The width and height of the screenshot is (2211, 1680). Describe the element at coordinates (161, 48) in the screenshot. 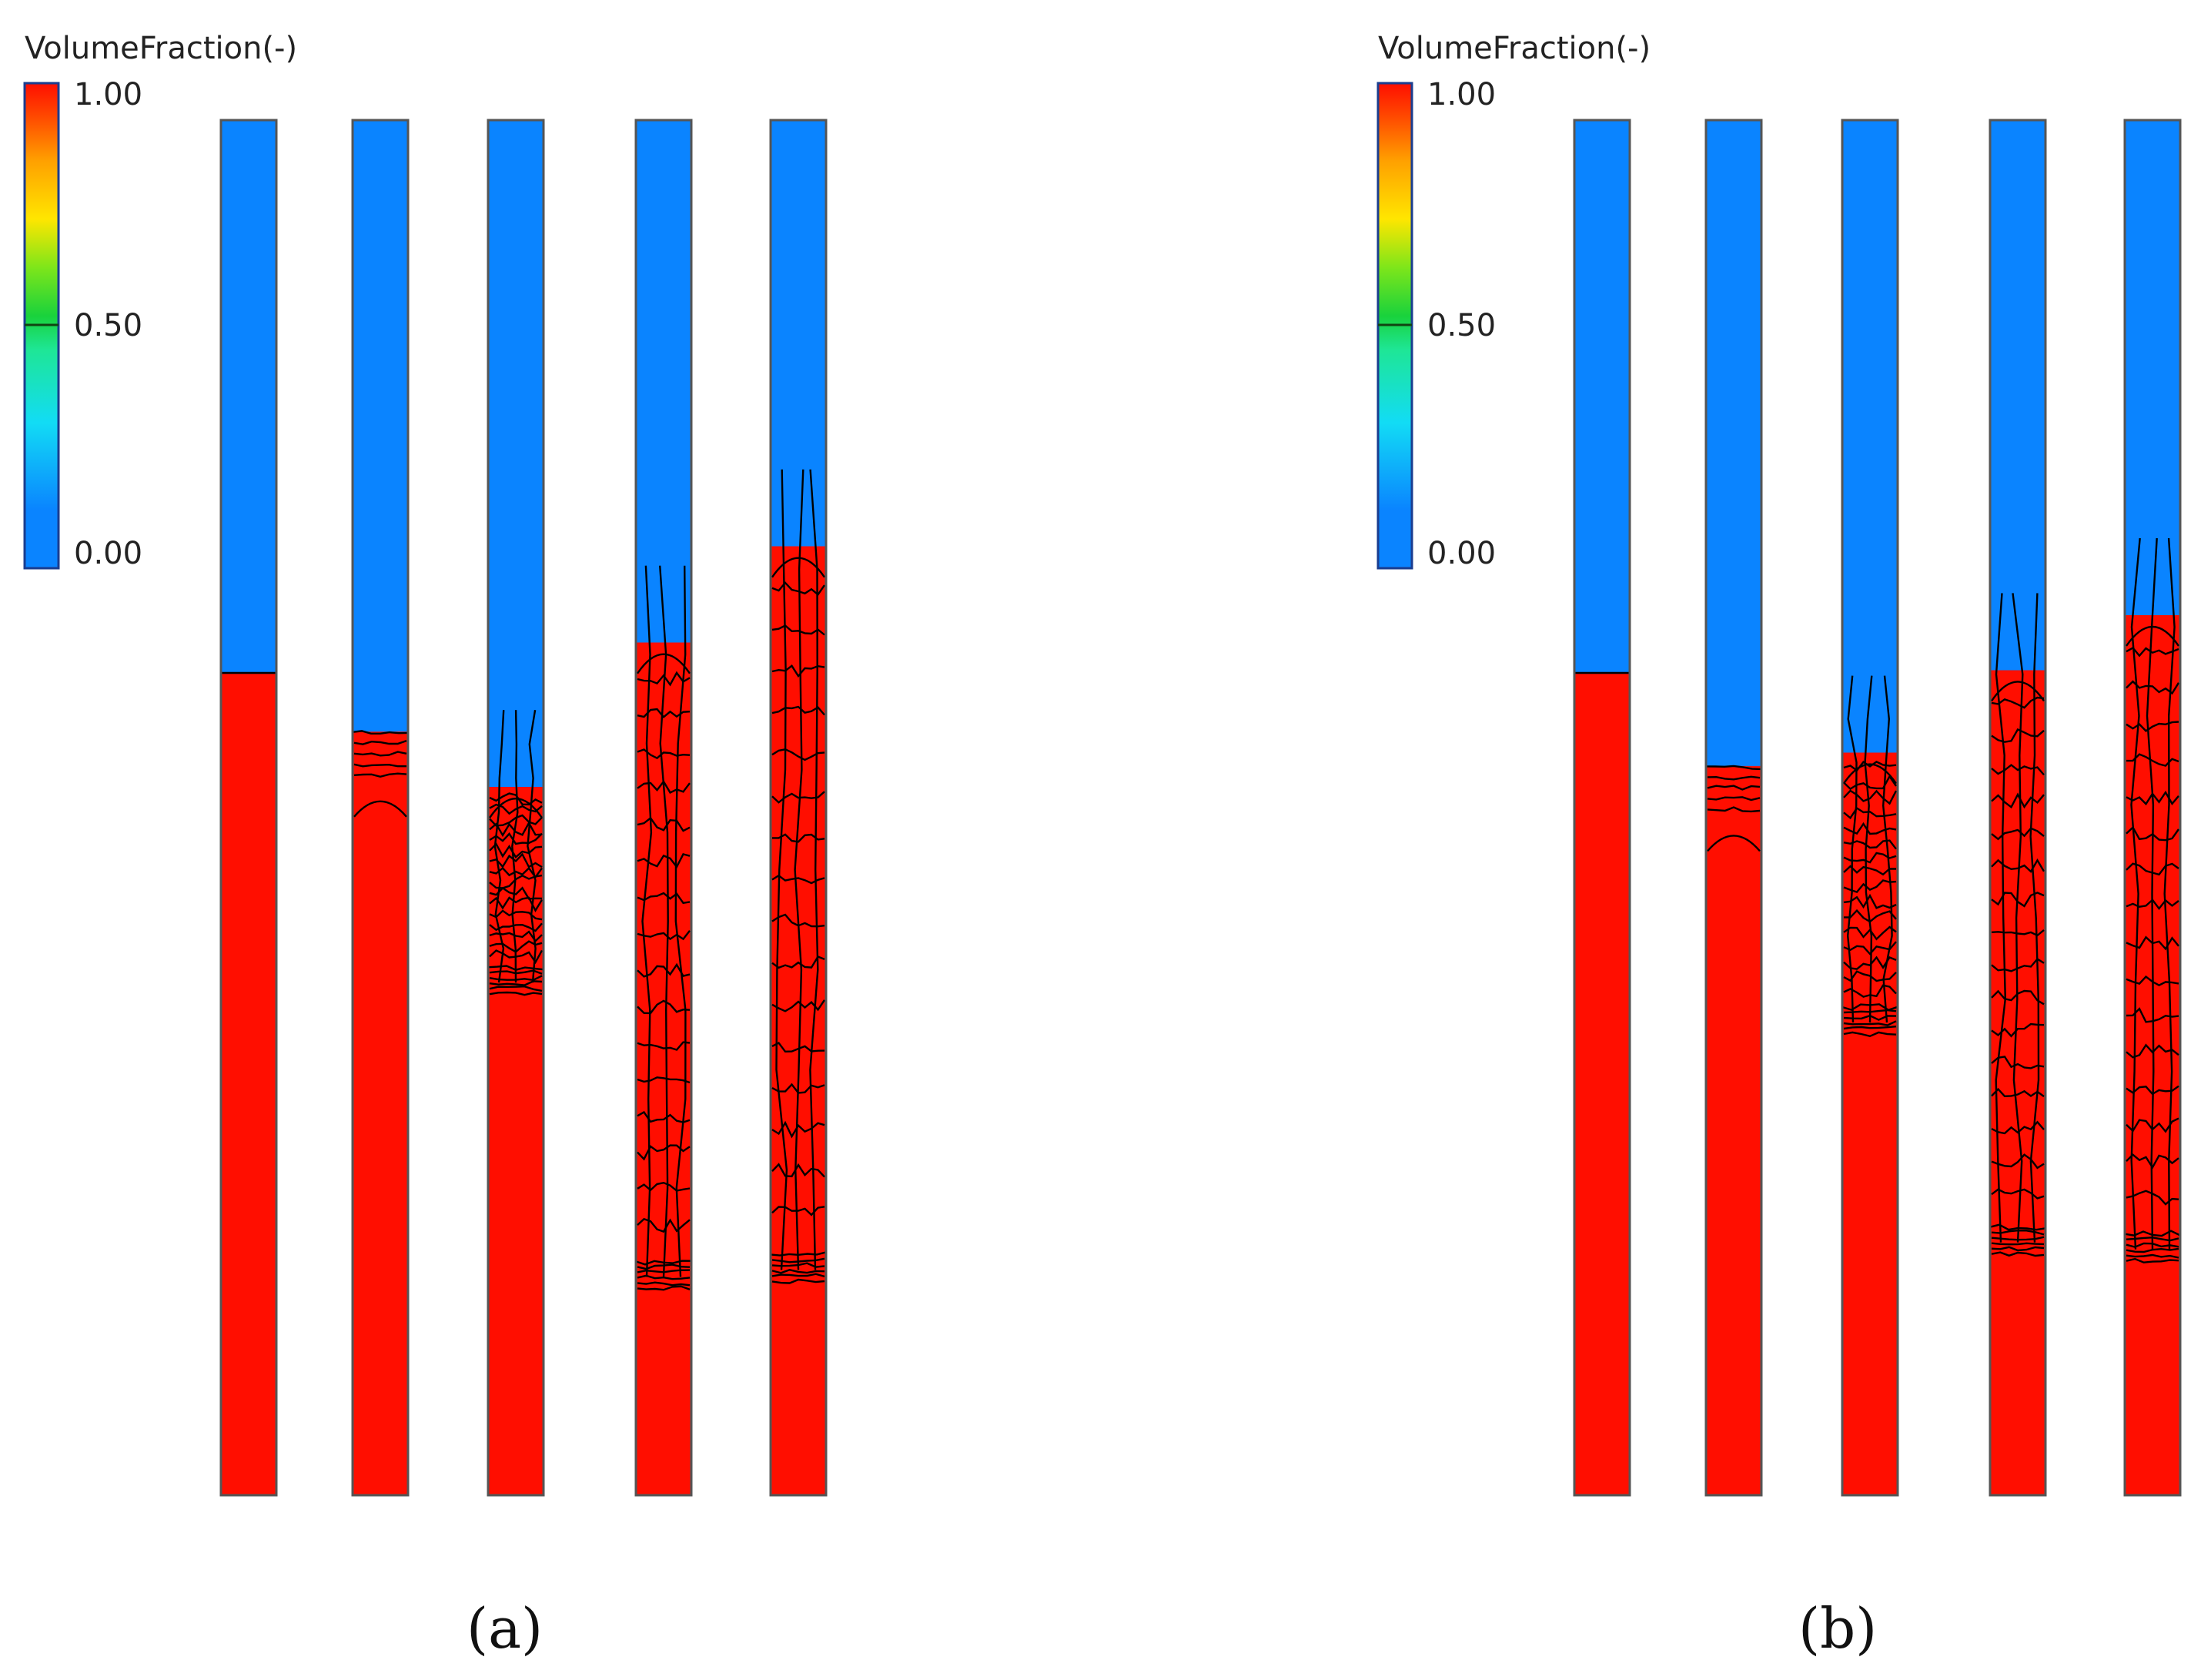

I see `legend-title: VolumeFraction(-)` at that location.